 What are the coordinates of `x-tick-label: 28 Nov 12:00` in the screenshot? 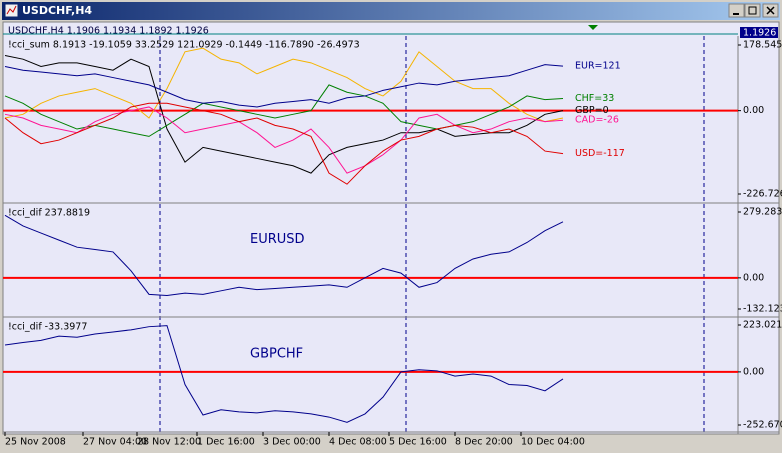 It's located at (169, 442).